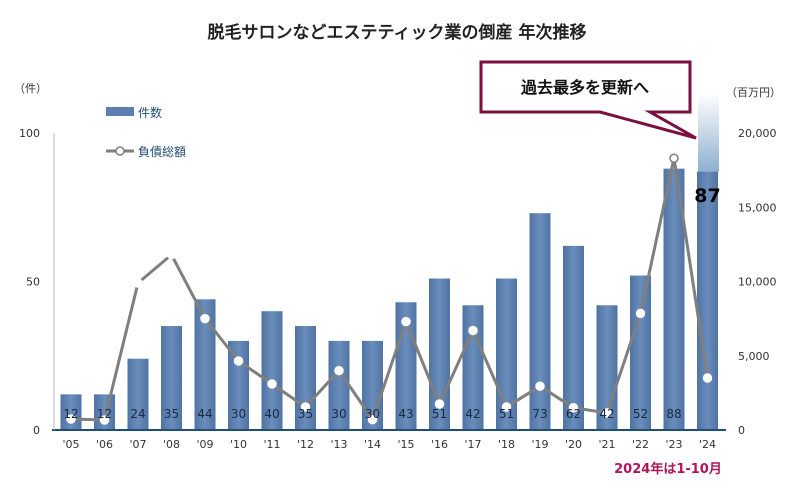  What do you see at coordinates (539, 414) in the screenshot?
I see `data-label-14: 73` at bounding box center [539, 414].